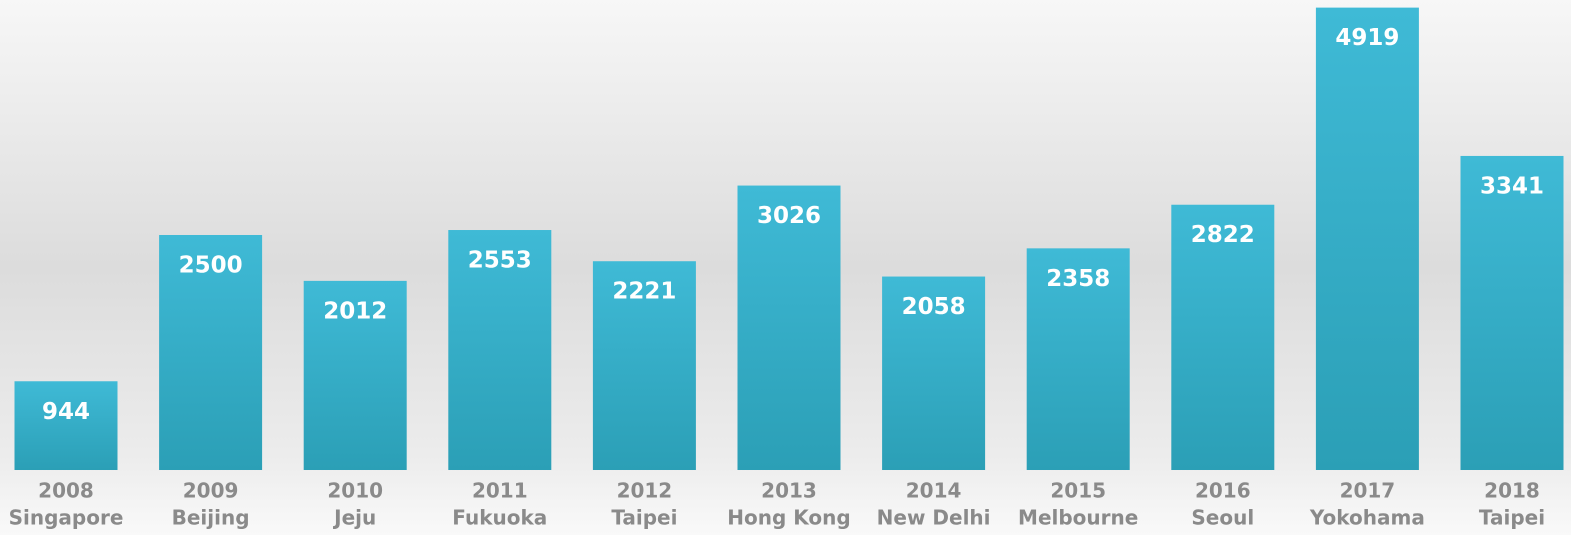  I want to click on value-label: 2500, so click(211, 266).